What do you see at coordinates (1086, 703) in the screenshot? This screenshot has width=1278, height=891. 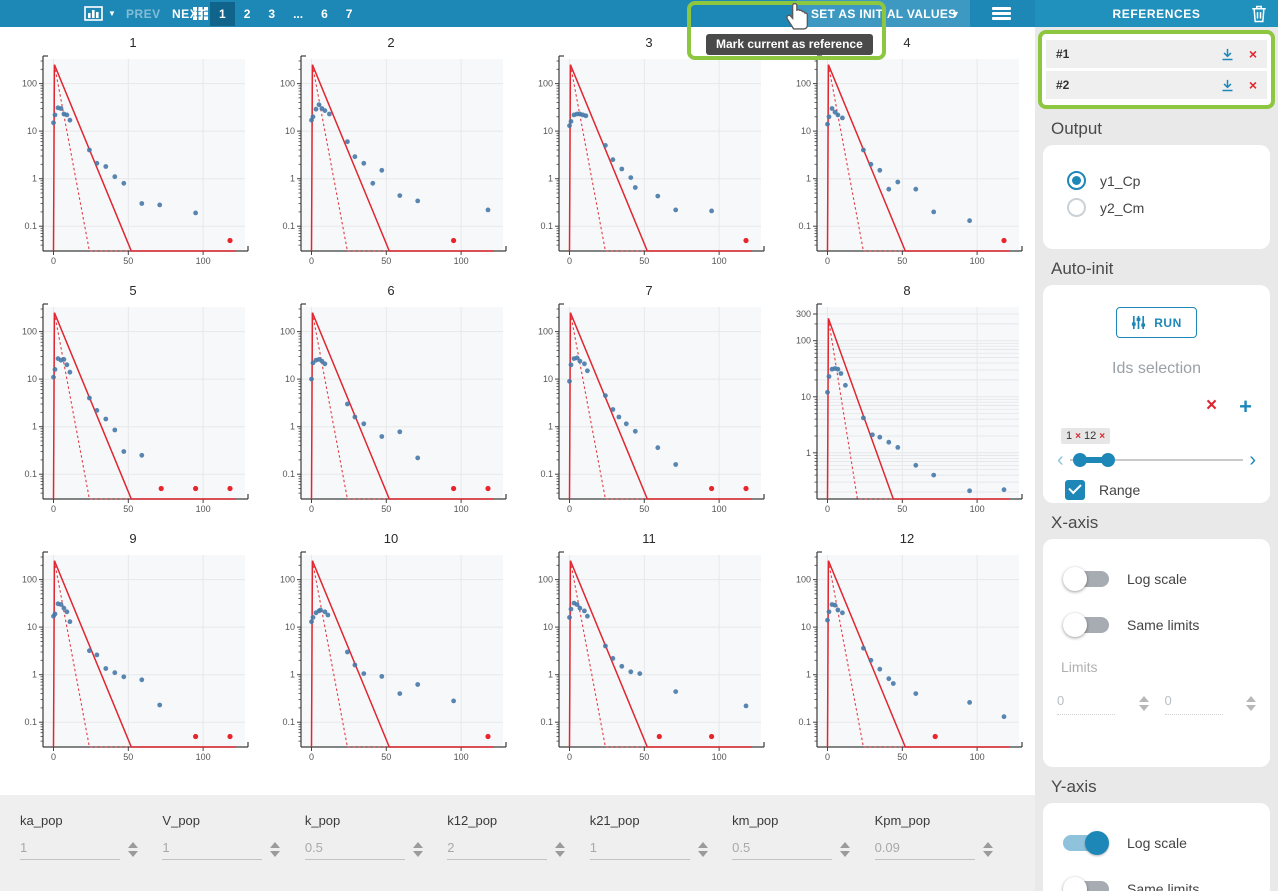 I see `x-limit-min-input` at bounding box center [1086, 703].